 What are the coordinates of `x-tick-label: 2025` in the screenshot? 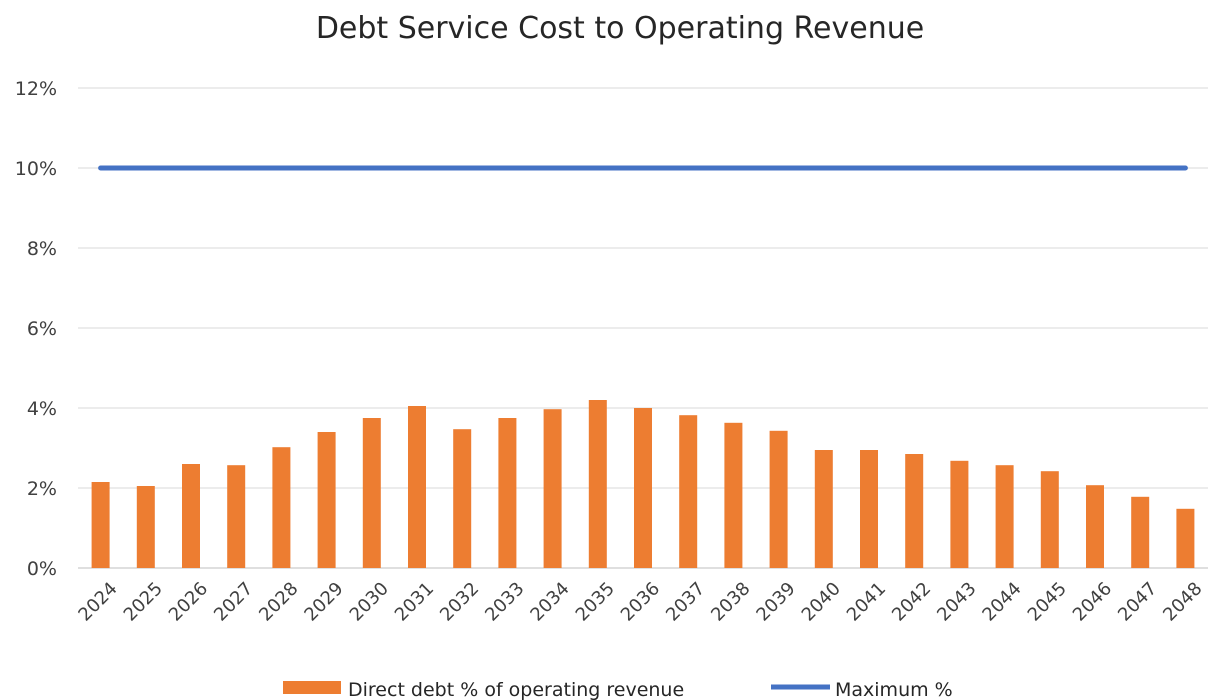 It's located at (143, 601).